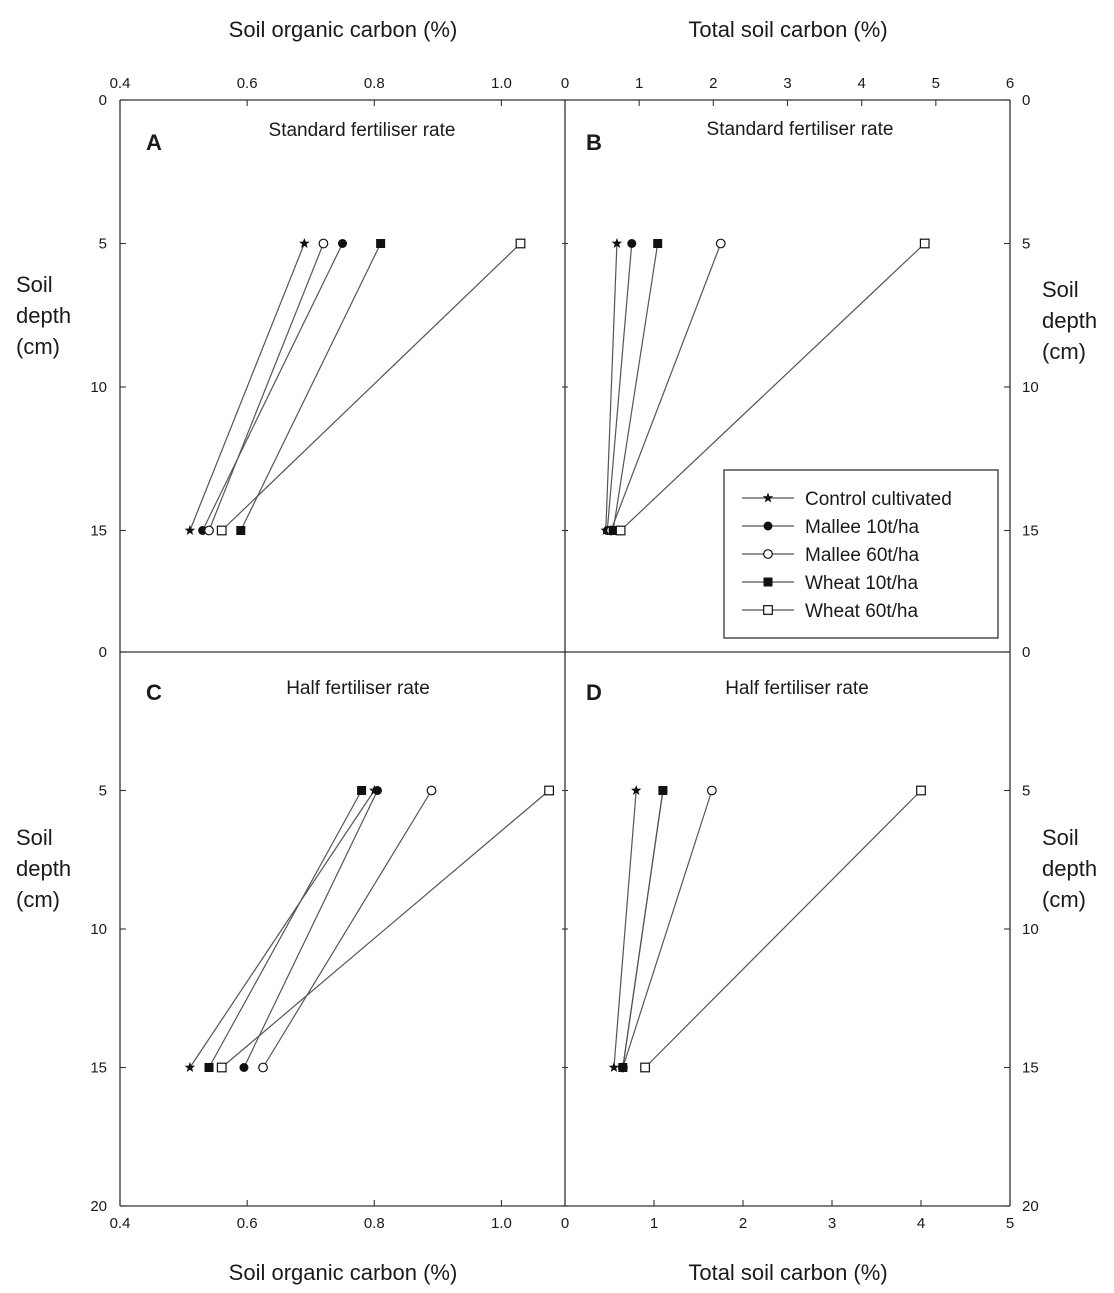 This screenshot has height=1293, width=1114. Describe the element at coordinates (247, 1223) in the screenshot. I see `x-tick-label: 0.6` at that location.